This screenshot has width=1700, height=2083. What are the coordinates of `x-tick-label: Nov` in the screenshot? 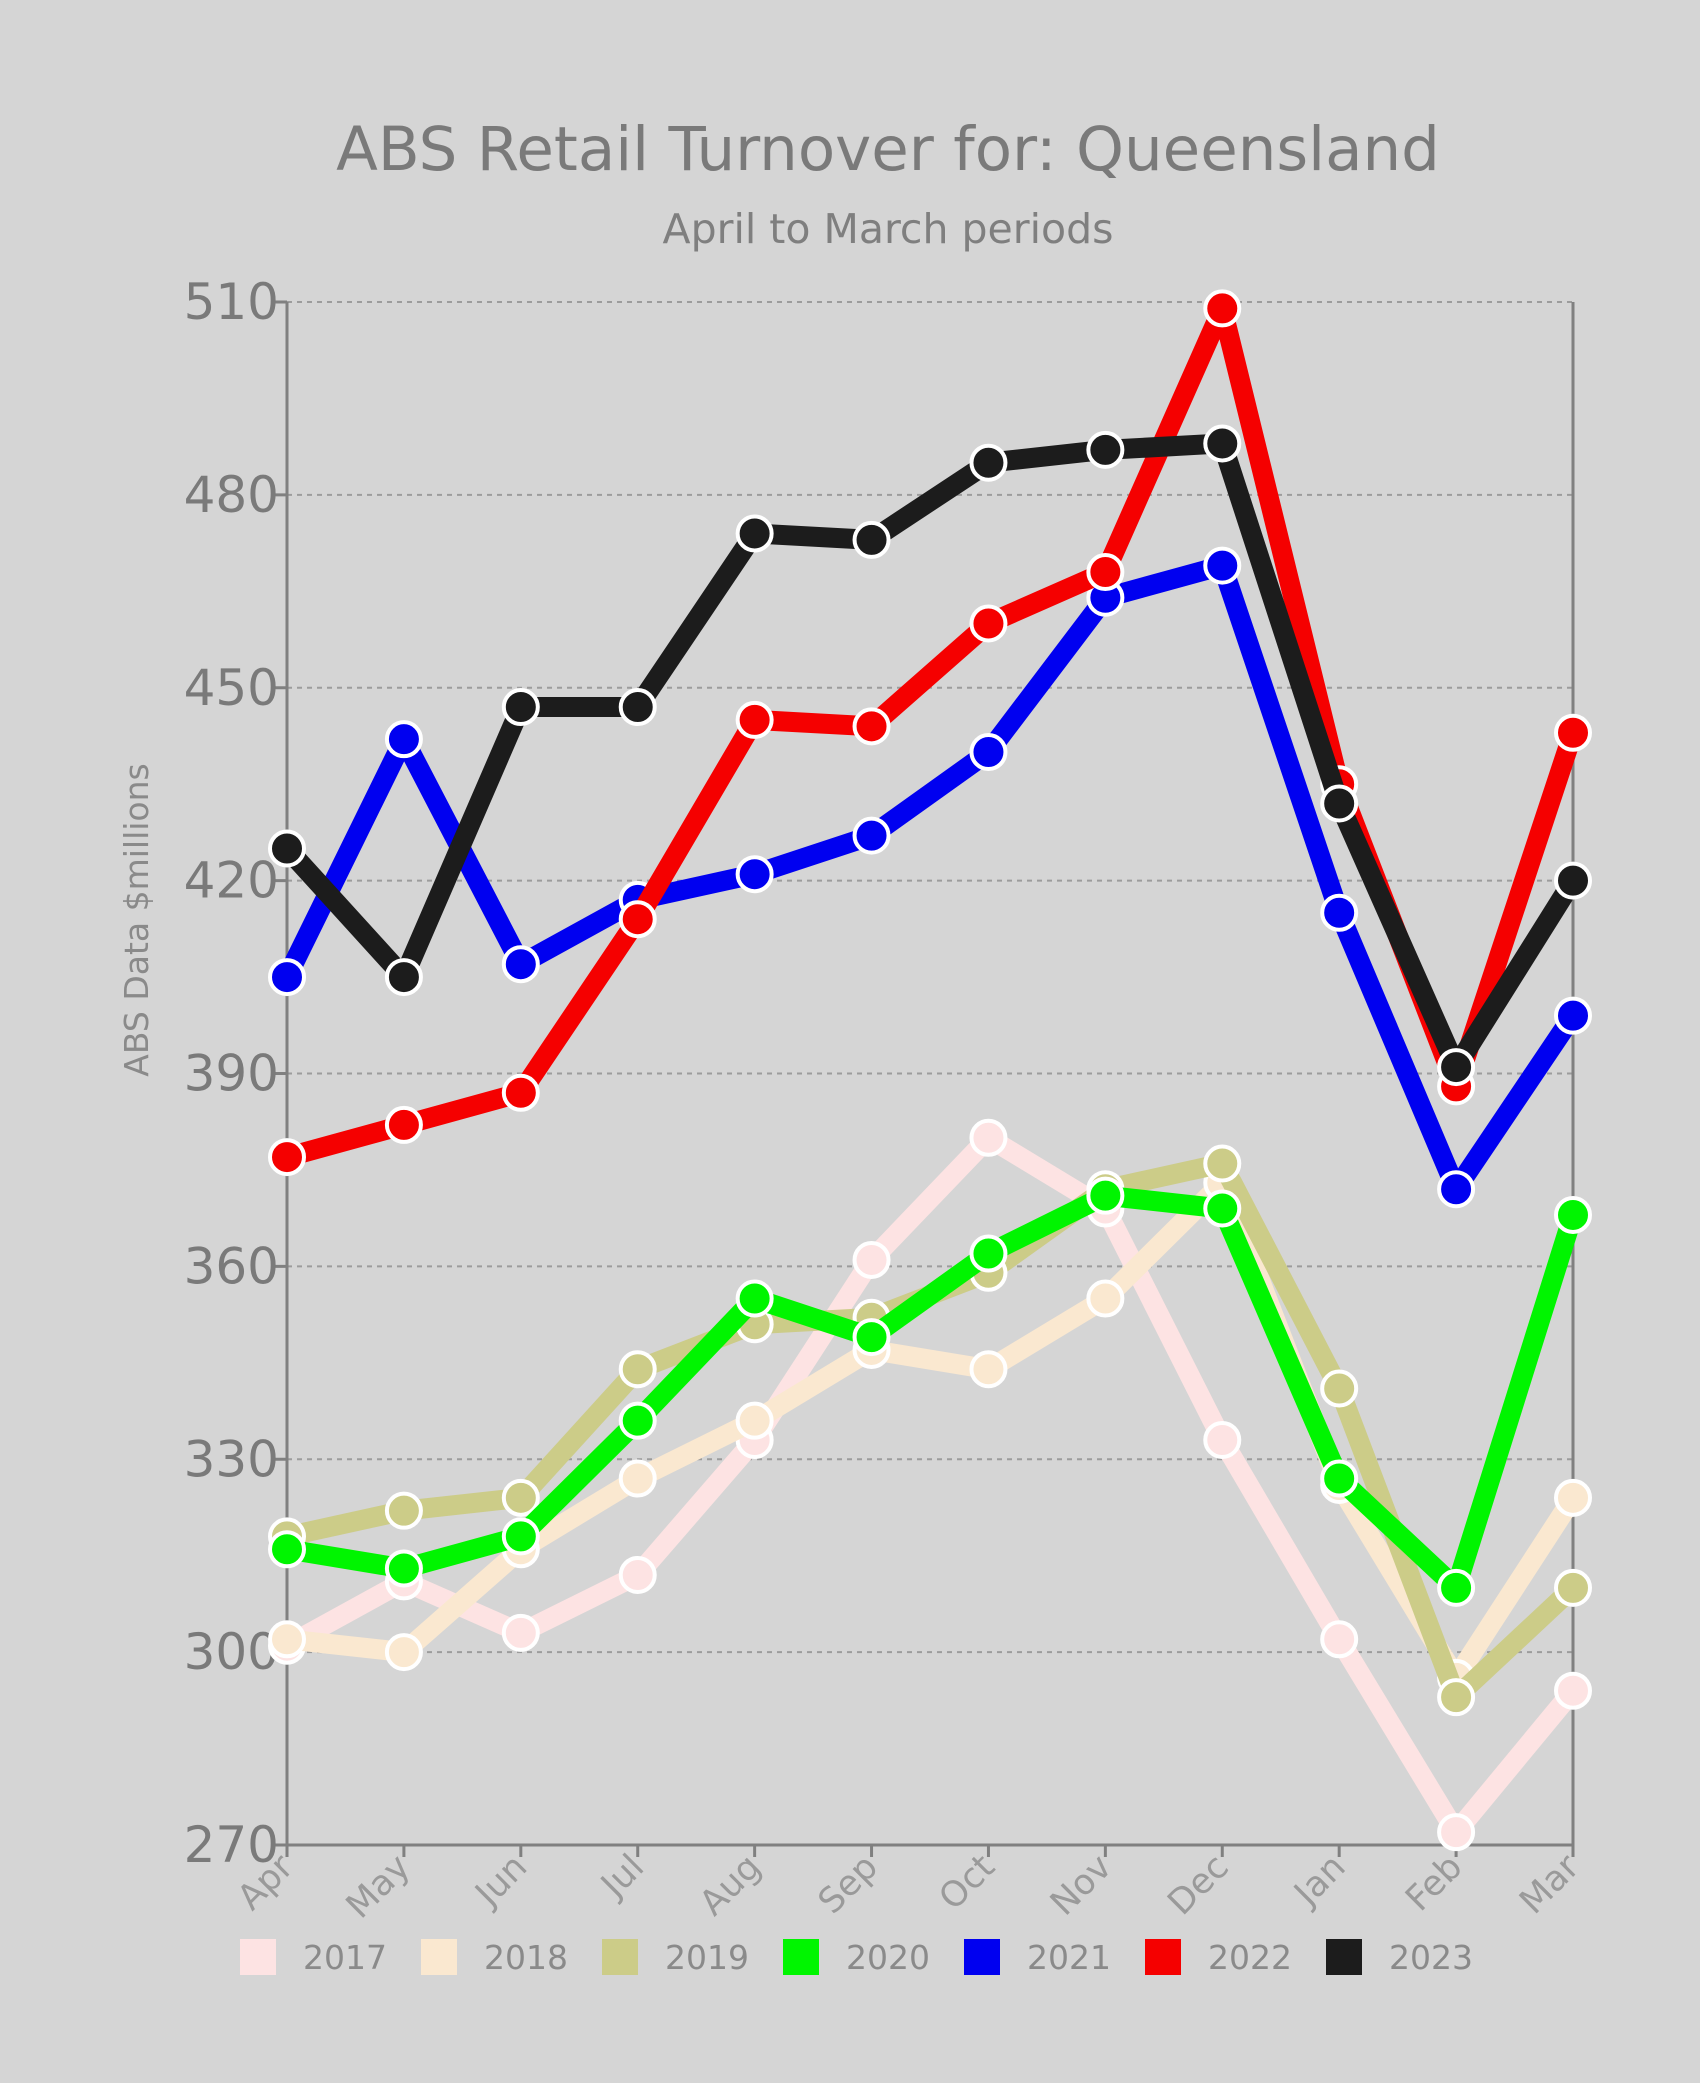 It's located at (1081, 1885).